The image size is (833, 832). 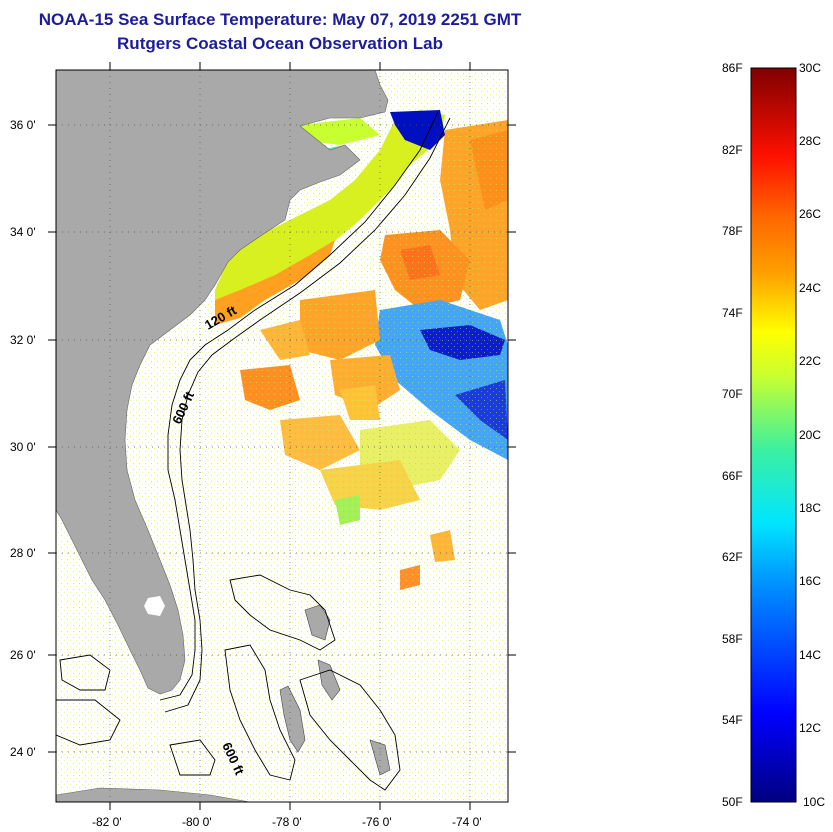 I want to click on cb-f-label: 62F, so click(x=732, y=557).